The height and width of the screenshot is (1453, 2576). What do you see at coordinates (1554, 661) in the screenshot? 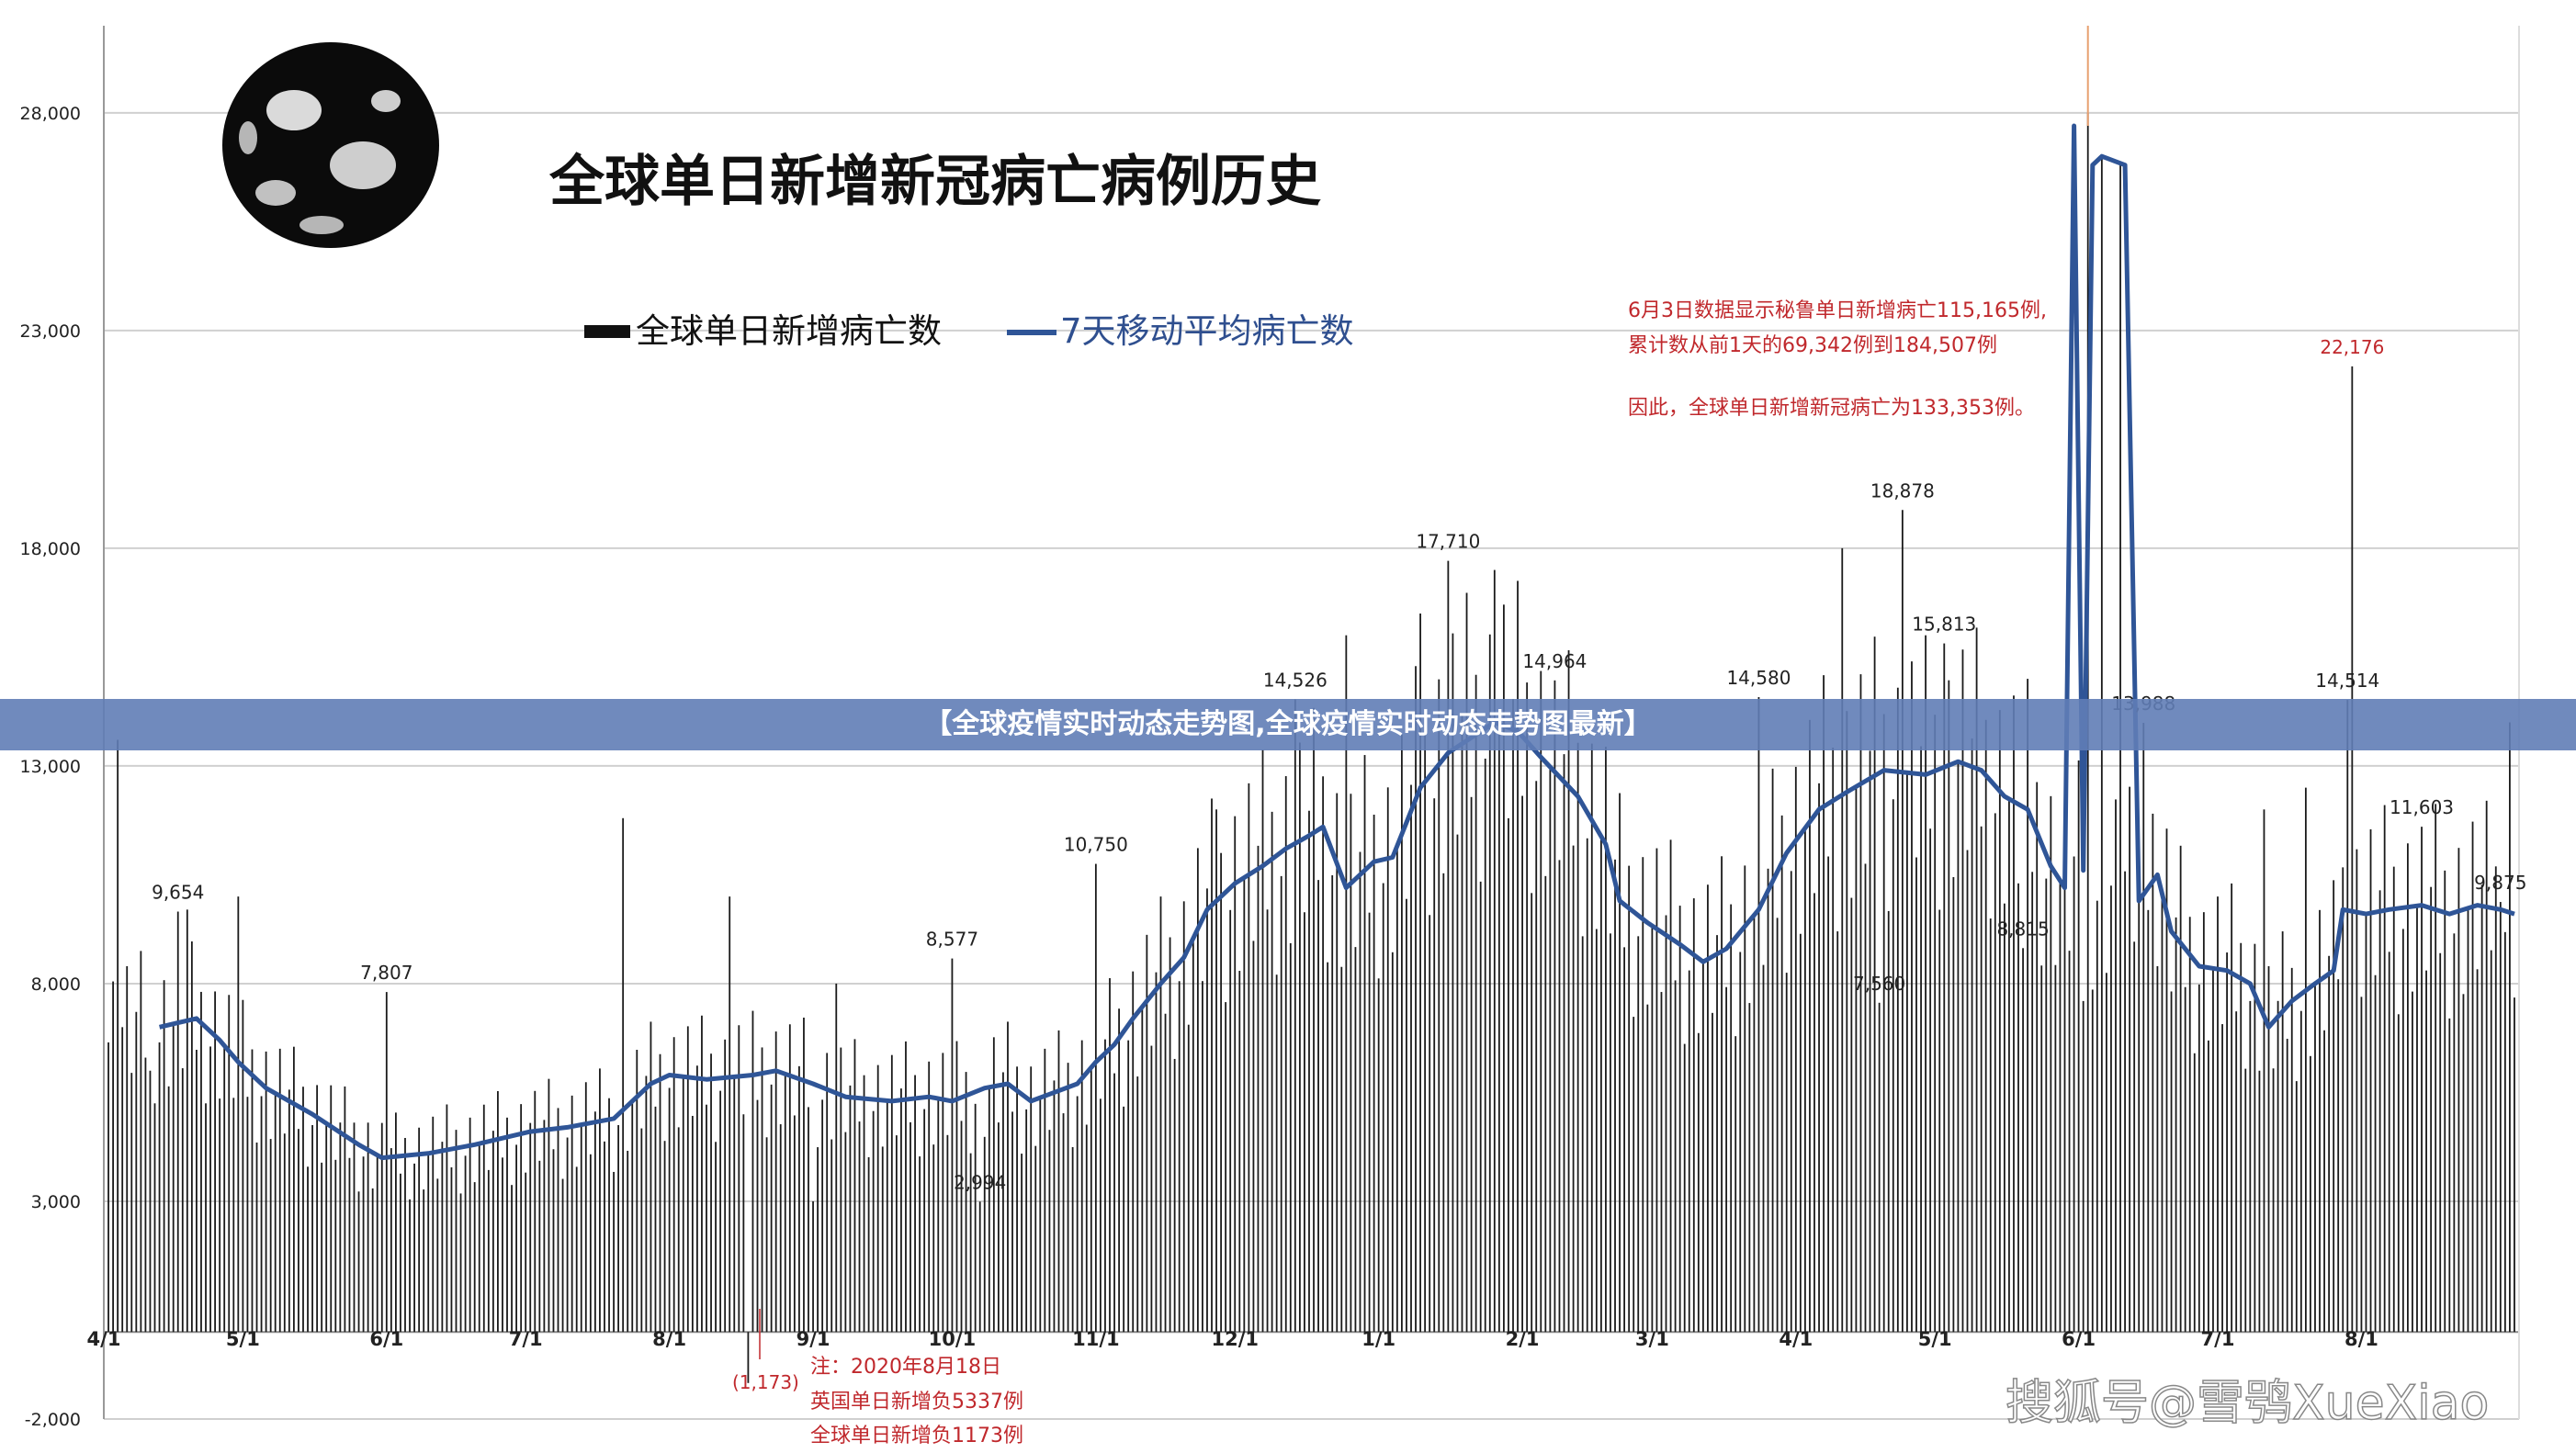
I see `value-label: 14,964` at bounding box center [1554, 661].